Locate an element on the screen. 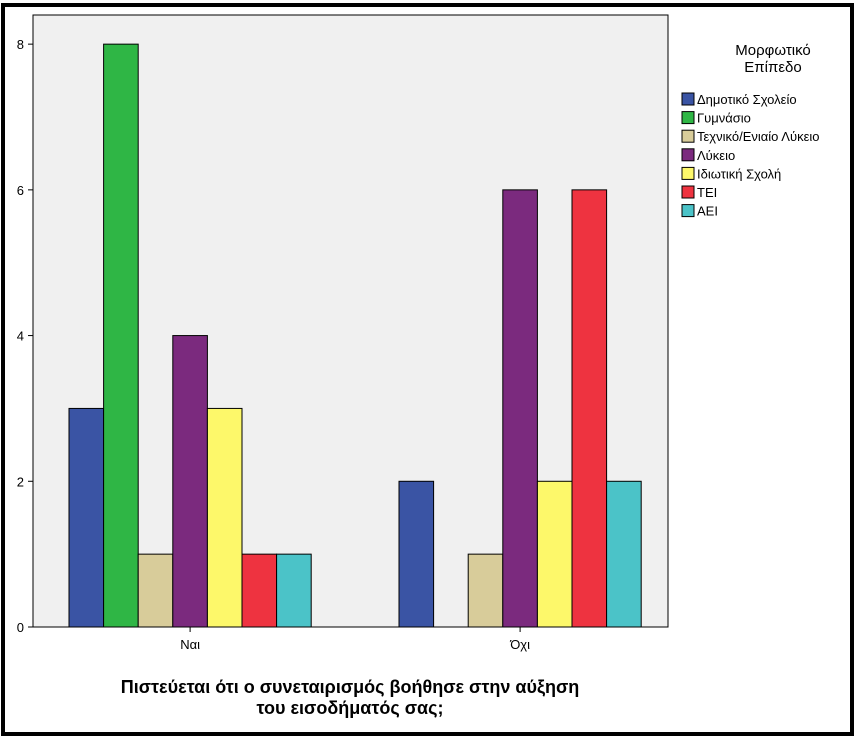 The height and width of the screenshot is (737, 855). legend-label: ΤΕΙ is located at coordinates (707, 192).